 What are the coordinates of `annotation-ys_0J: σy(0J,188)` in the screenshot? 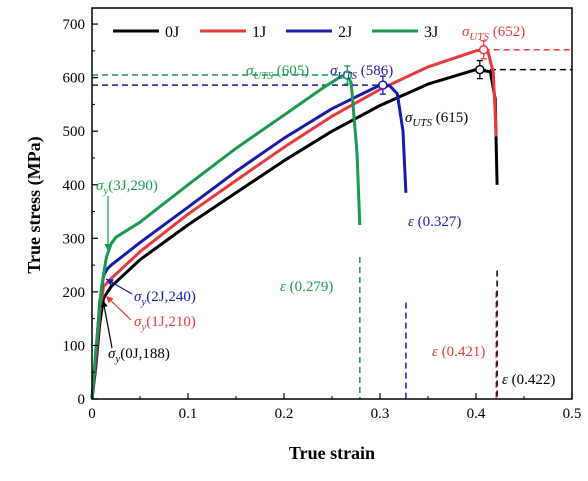 It's located at (139, 355).